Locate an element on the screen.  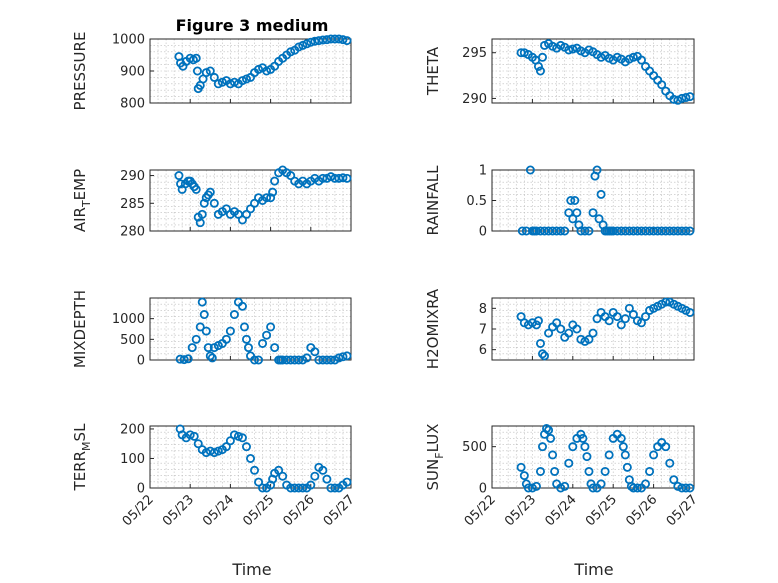
y-tick-label: 7 is located at coordinates (483, 330).